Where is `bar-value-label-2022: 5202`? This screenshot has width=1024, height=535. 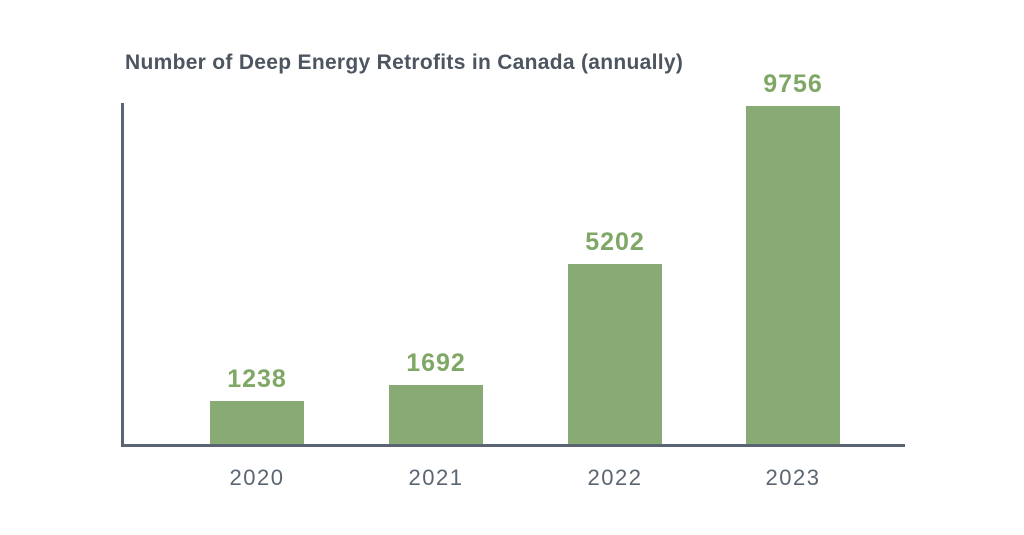
bar-value-label-2022: 5202 is located at coordinates (615, 242).